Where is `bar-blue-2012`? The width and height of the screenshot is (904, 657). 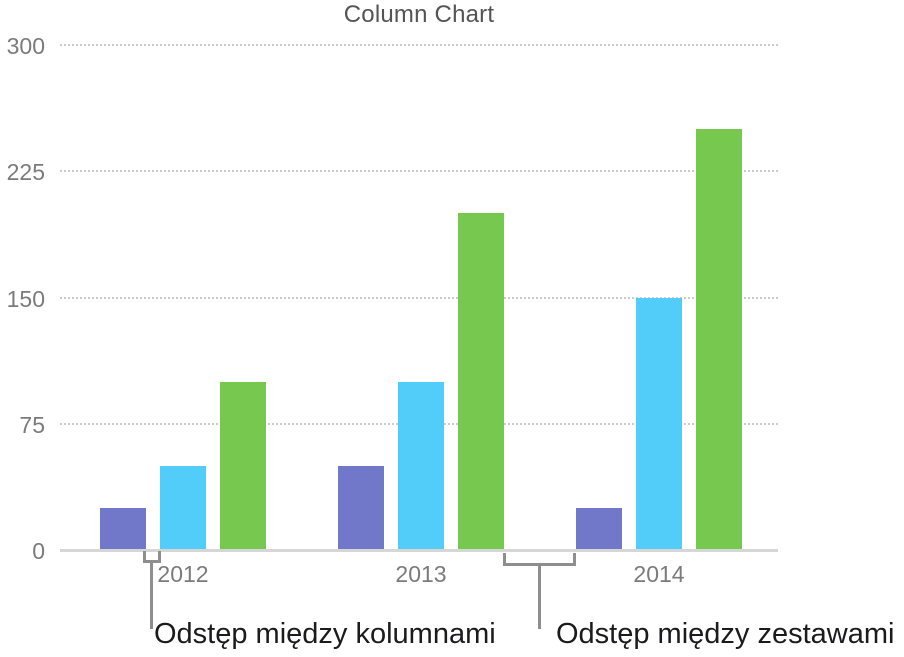 bar-blue-2012 is located at coordinates (183, 507).